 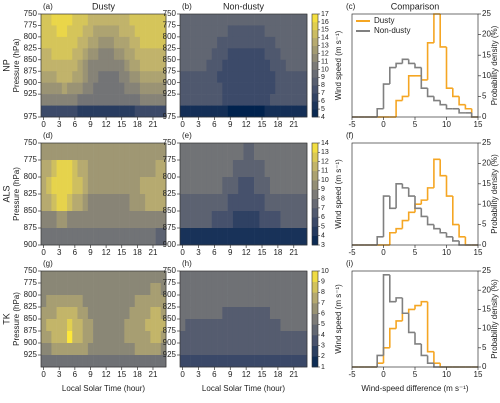 What do you see at coordinates (182, 374) in the screenshot?
I see `x-tick-label: 0` at bounding box center [182, 374].